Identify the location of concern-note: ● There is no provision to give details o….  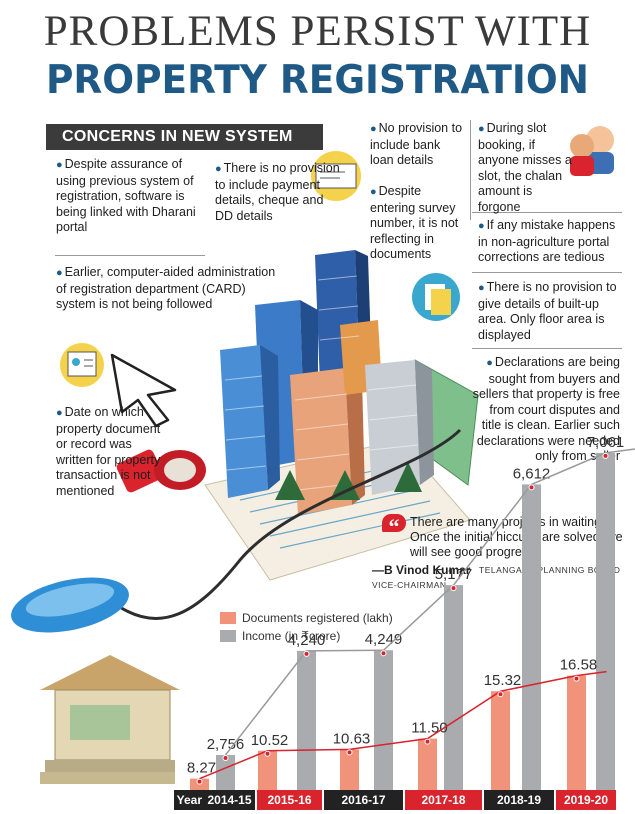
(547, 311).